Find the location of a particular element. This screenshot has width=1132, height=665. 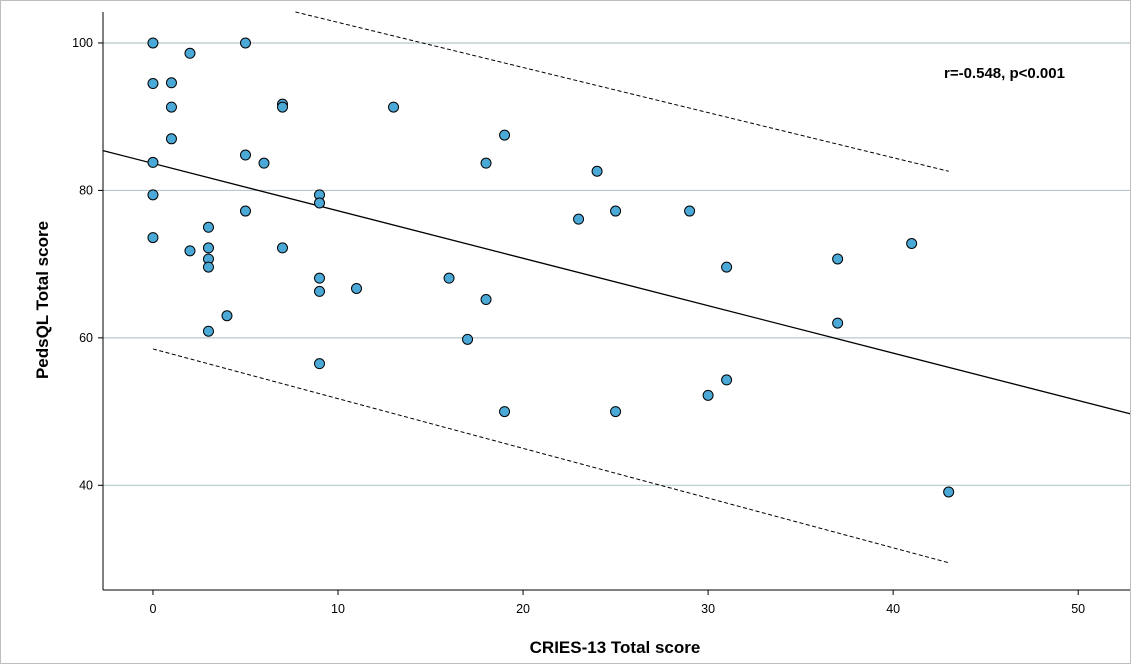

upper-bound-line is located at coordinates (622, 91).